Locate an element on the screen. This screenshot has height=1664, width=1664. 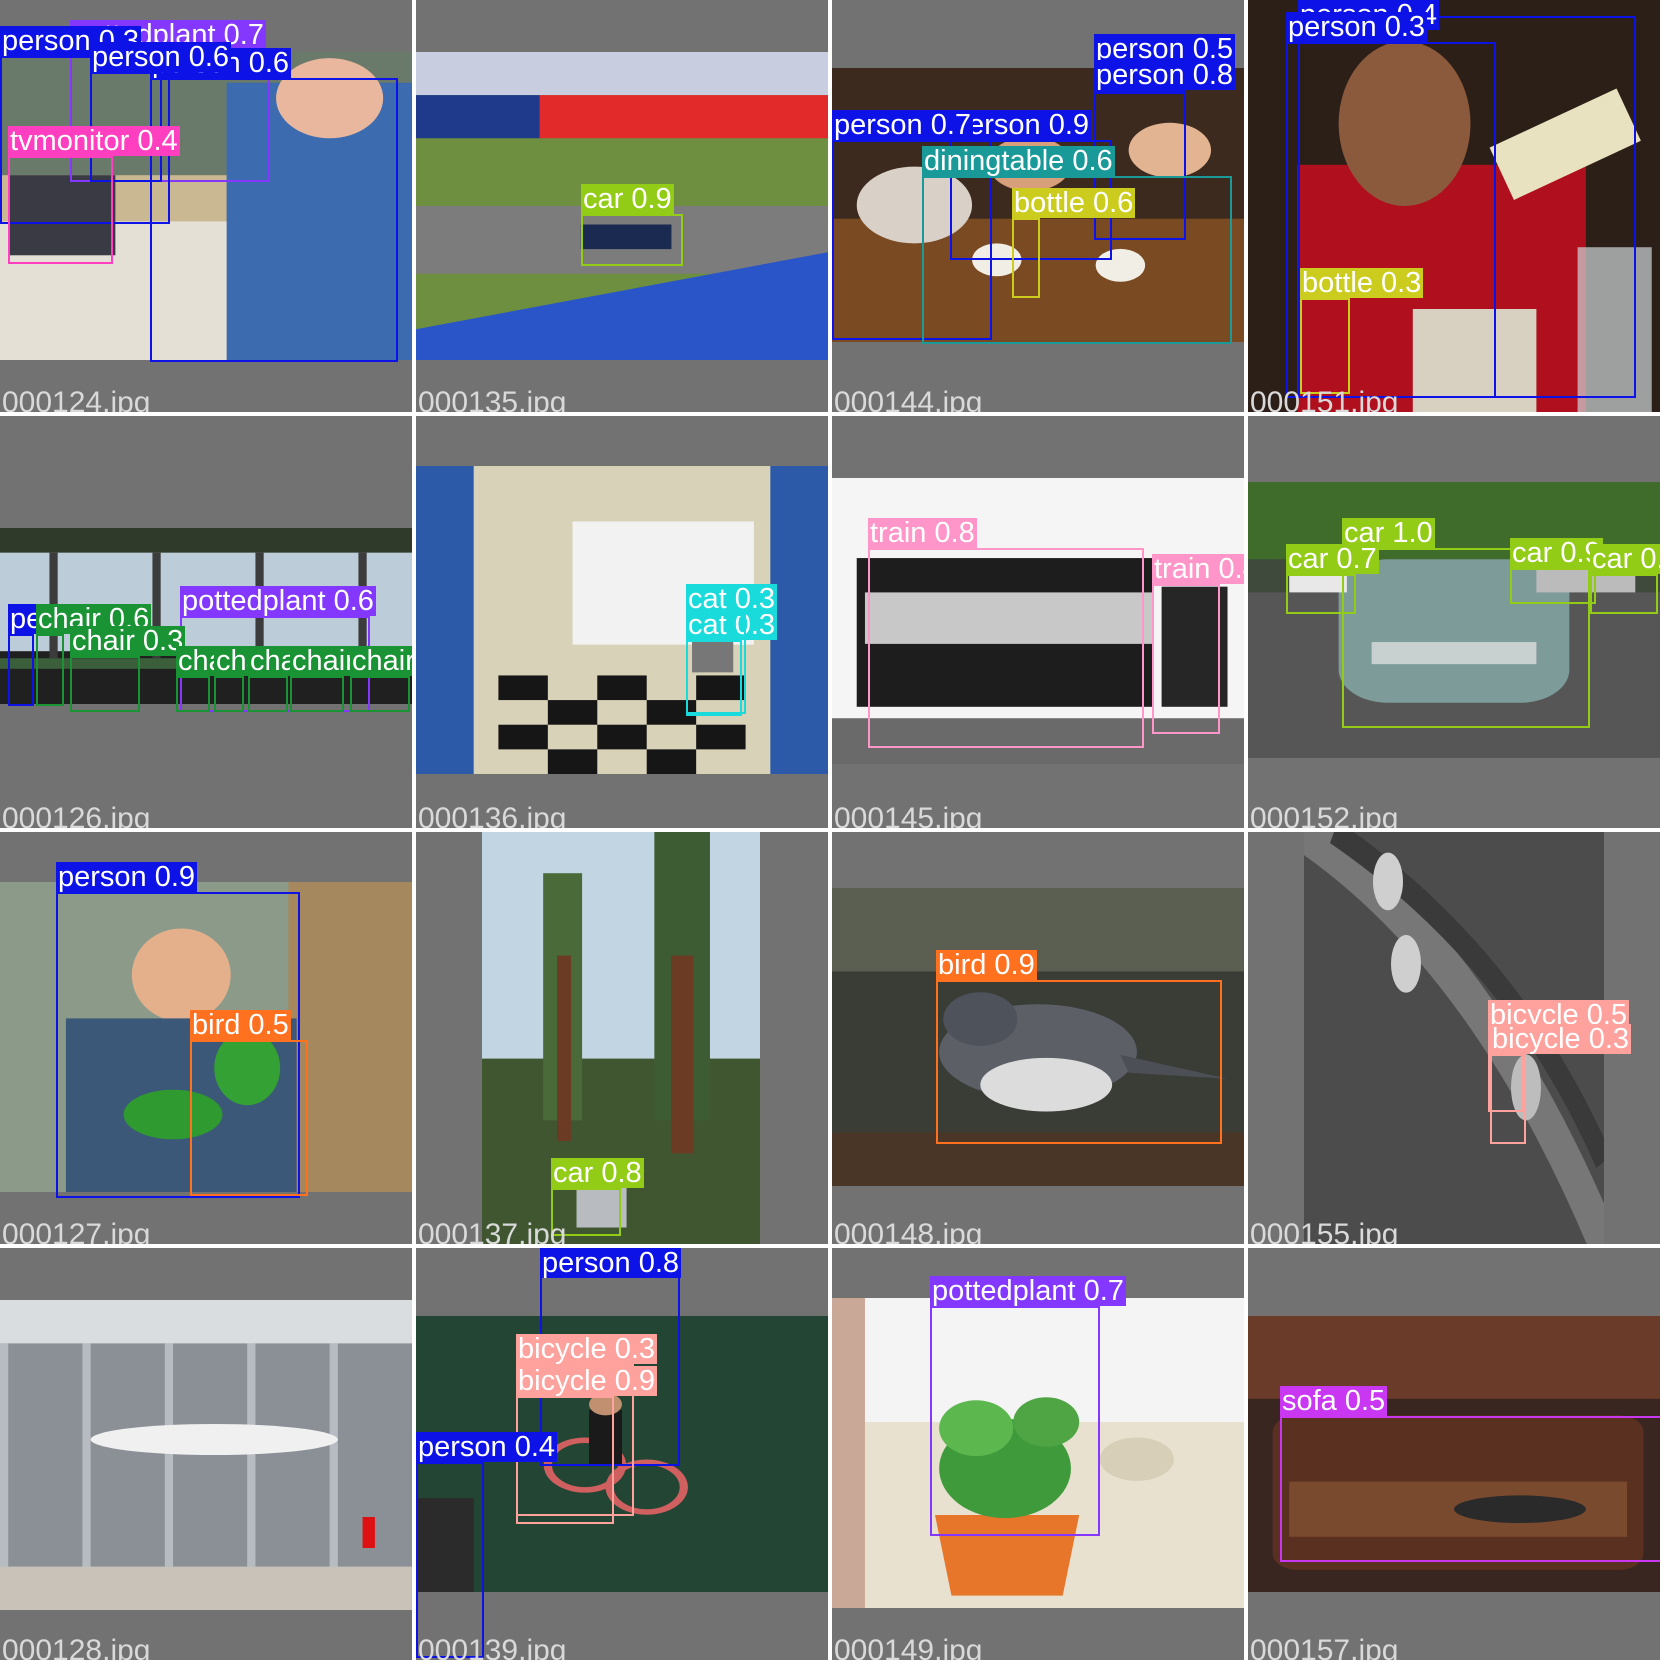
detection-label: person 0.6 is located at coordinates (161, 57).